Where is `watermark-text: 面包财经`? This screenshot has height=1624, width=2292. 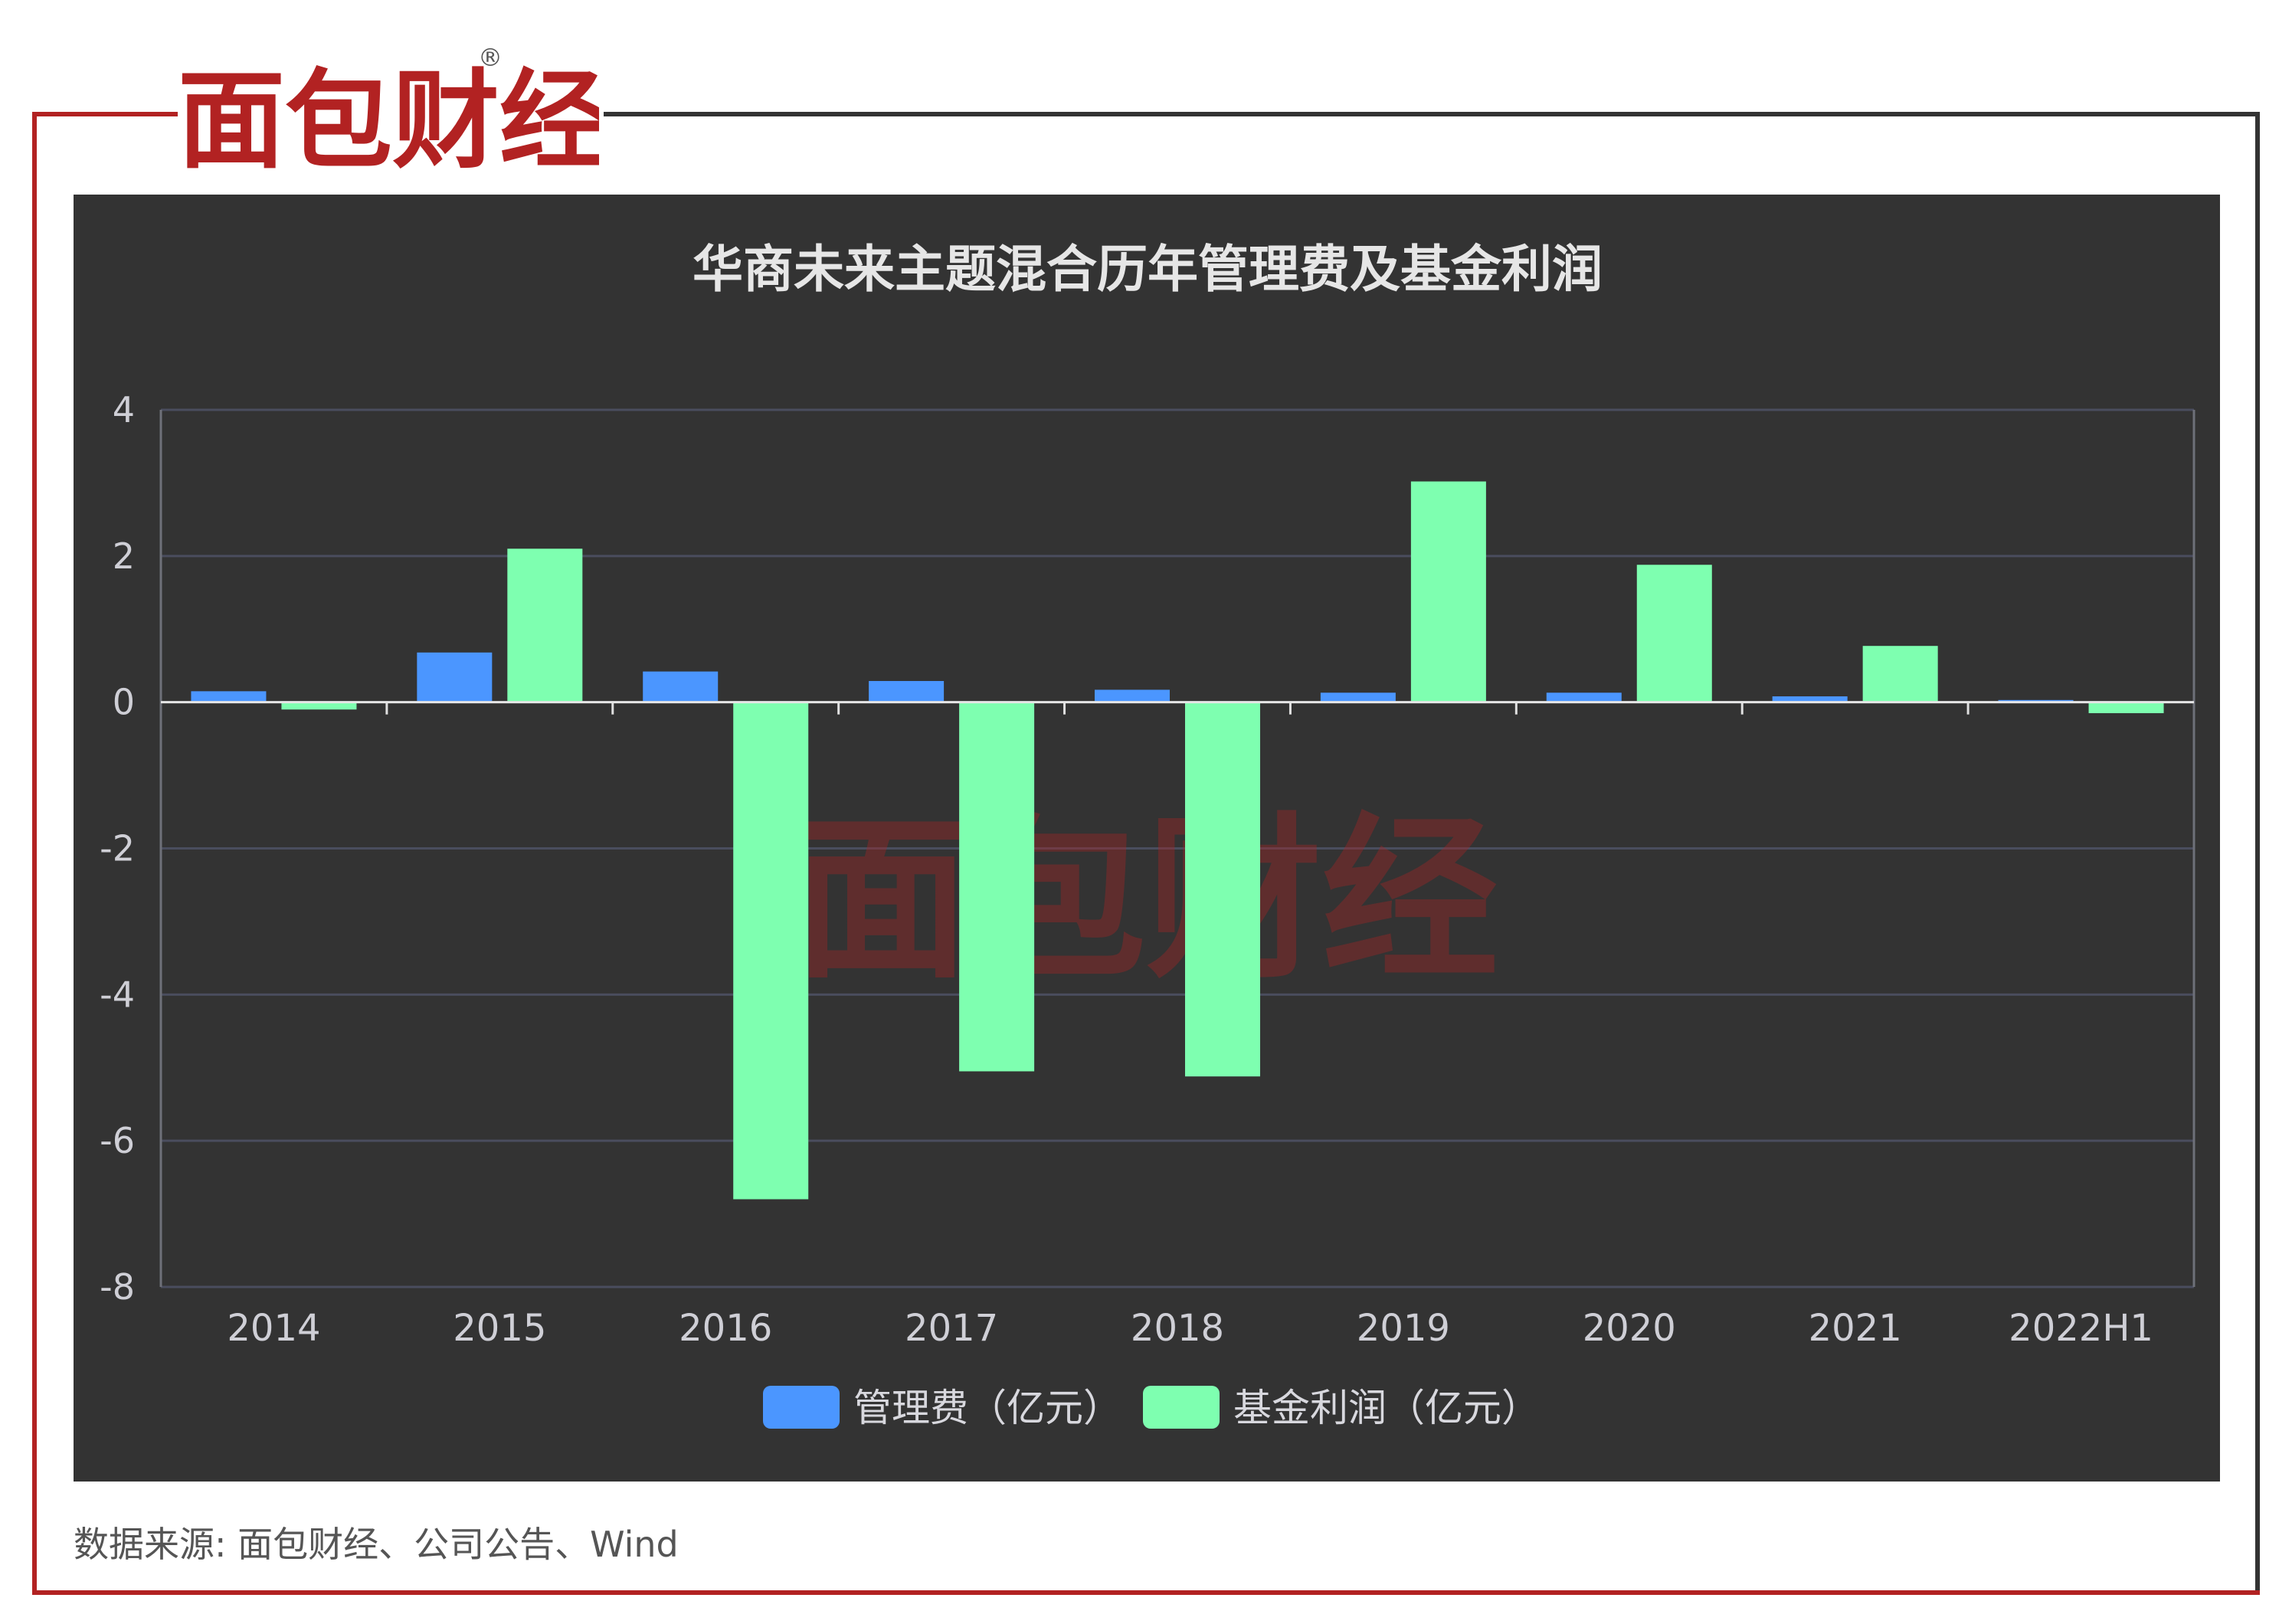 watermark-text: 面包财经 is located at coordinates (1146, 901).